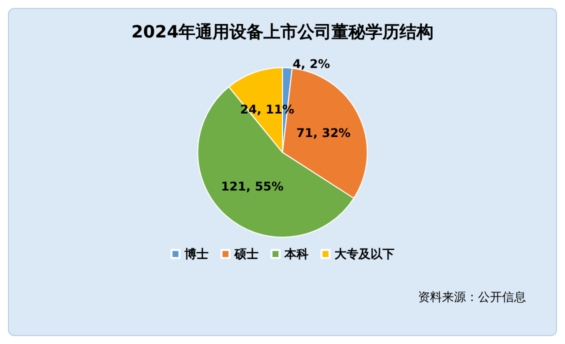 This screenshot has width=565, height=344. Describe the element at coordinates (282, 32) in the screenshot. I see `chart-title: 2024年通用设备上市公司董秘学历结构` at that location.